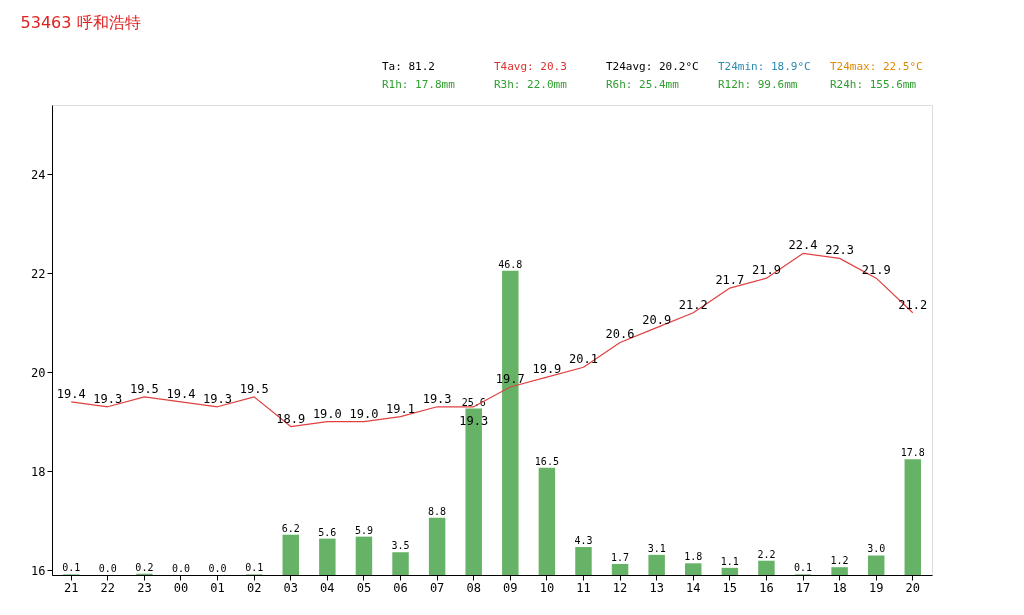 This screenshot has height=615, width=1024. I want to click on data-label: 22.3, so click(840, 250).